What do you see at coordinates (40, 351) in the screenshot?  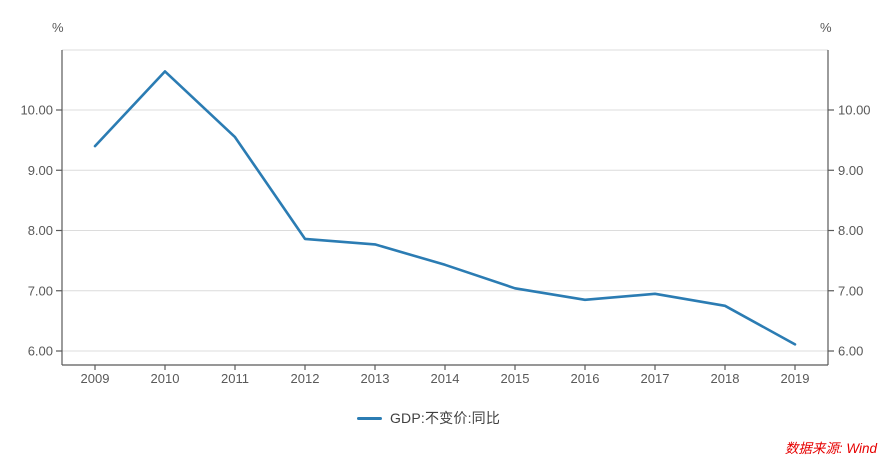 I see `y-tick-label-left: 6.00` at bounding box center [40, 351].